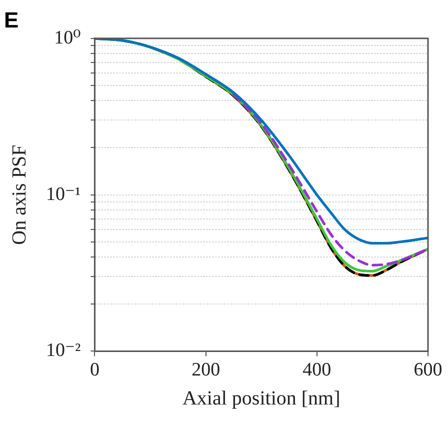 The width and height of the screenshot is (448, 425). What do you see at coordinates (317, 370) in the screenshot?
I see `x-tick-label: 400` at bounding box center [317, 370].